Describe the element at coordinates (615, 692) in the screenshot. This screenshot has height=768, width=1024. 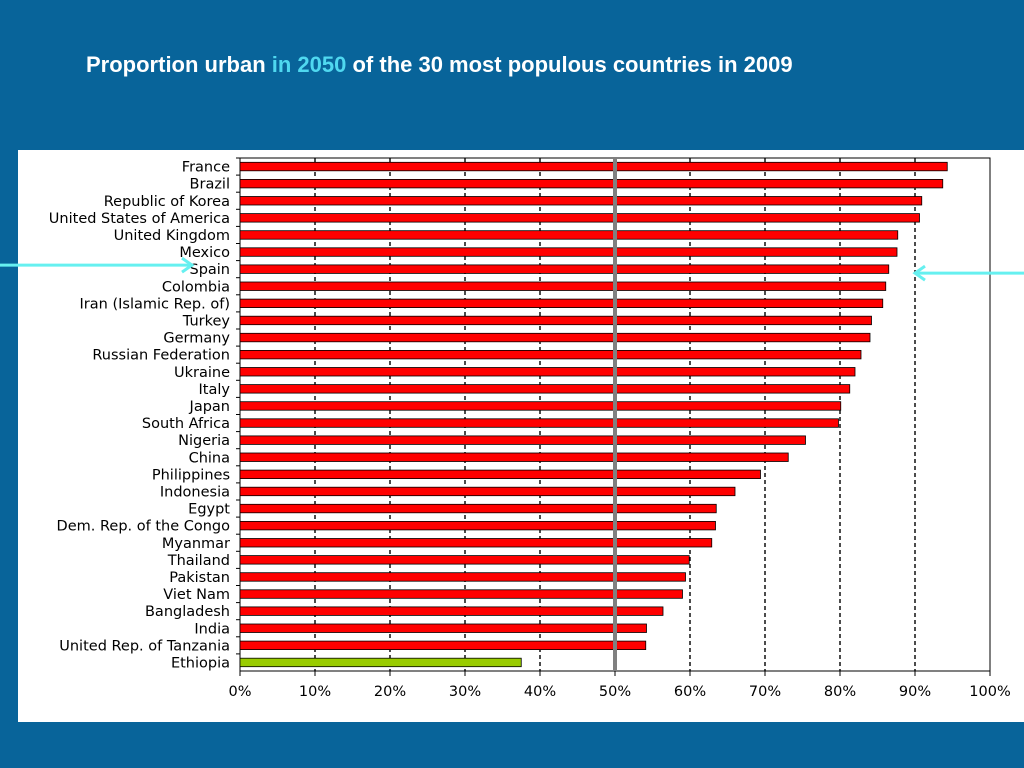
I see `x-tick-label: 50%` at that location.